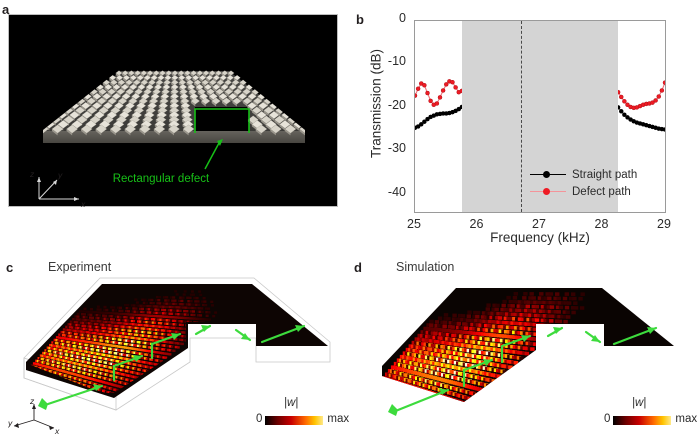 The image size is (700, 438). I want to click on x-tick-label: 25, so click(414, 224).